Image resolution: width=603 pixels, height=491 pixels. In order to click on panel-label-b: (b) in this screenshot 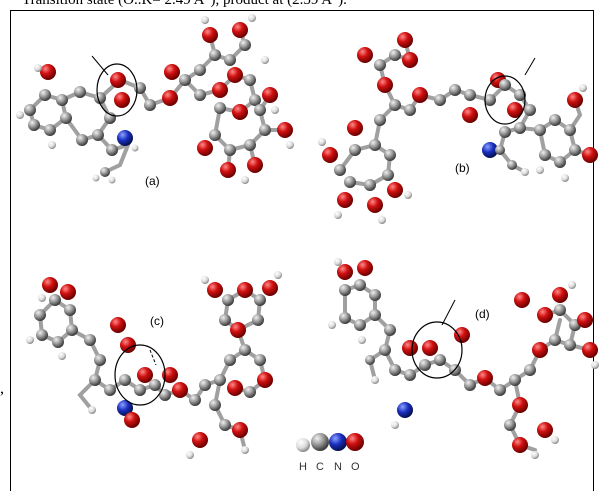, I will do `click(462, 168)`.